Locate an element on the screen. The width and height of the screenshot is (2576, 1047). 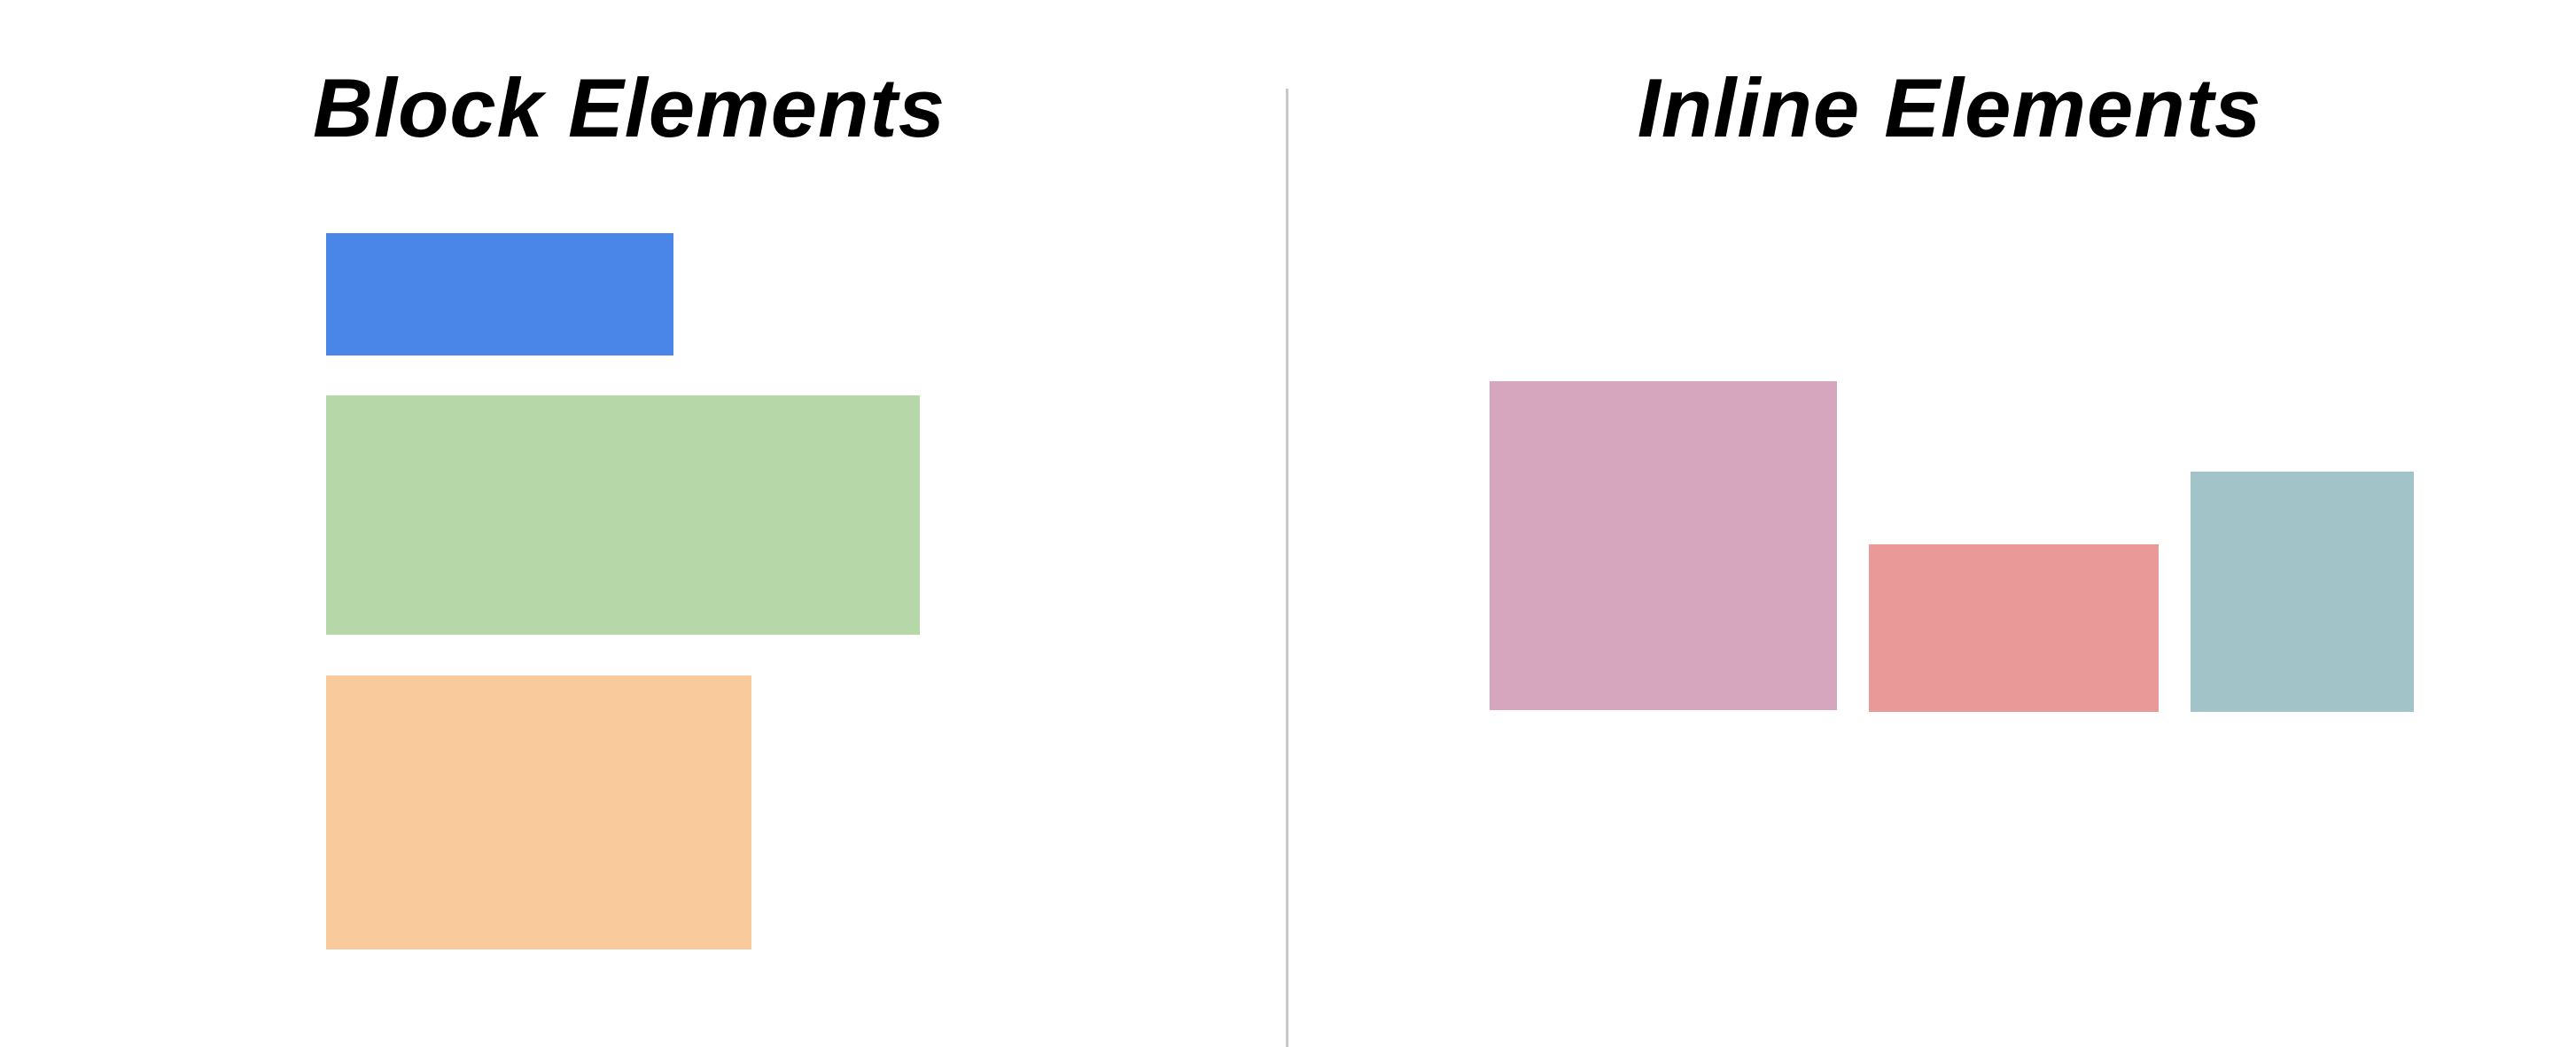
block-elements-title: Block Elements is located at coordinates (629, 107).